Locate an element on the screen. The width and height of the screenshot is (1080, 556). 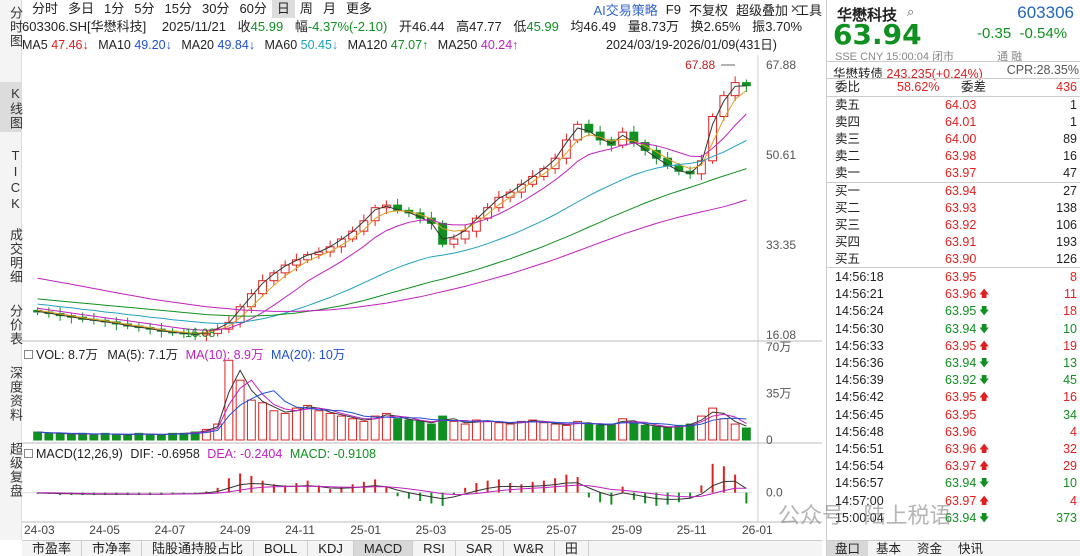
f9-menu: F9 is located at coordinates (673, 9).